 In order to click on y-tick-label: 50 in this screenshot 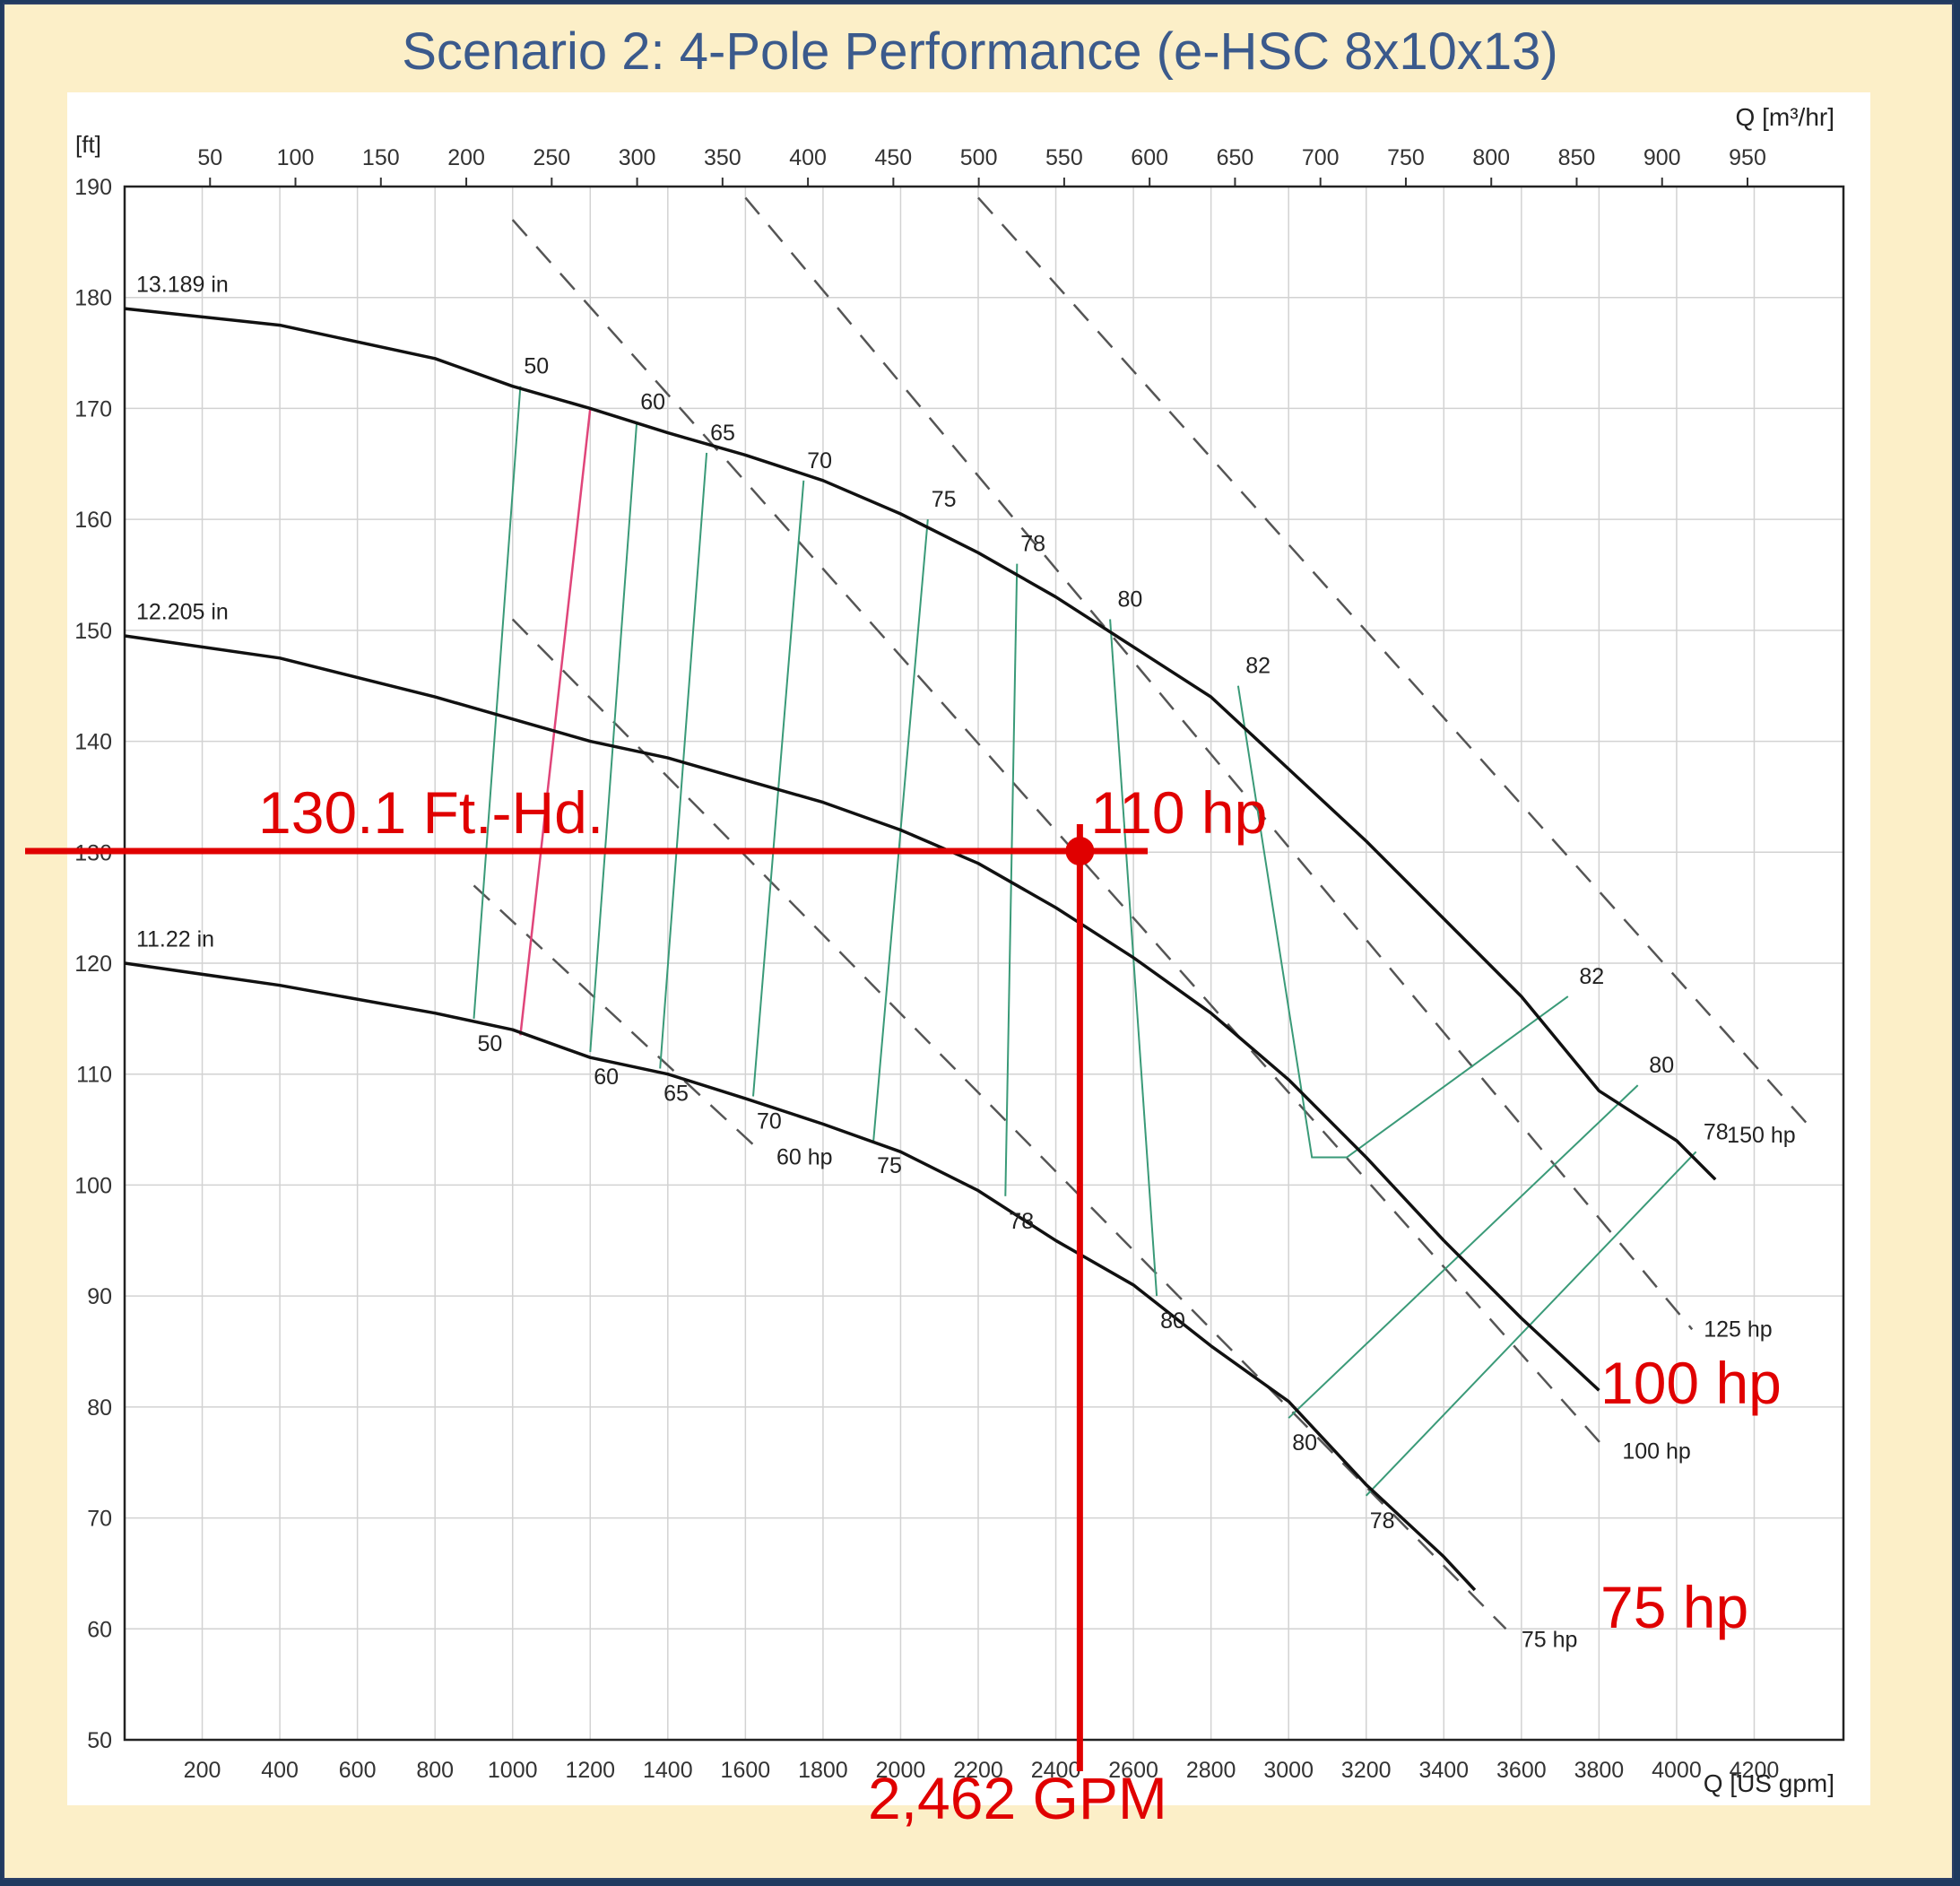, I will do `click(99, 1740)`.